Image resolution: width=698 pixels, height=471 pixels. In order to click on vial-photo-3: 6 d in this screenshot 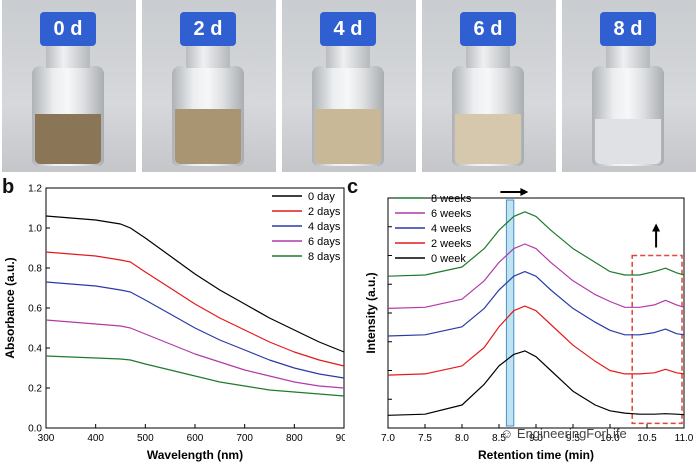, I will do `click(489, 86)`.